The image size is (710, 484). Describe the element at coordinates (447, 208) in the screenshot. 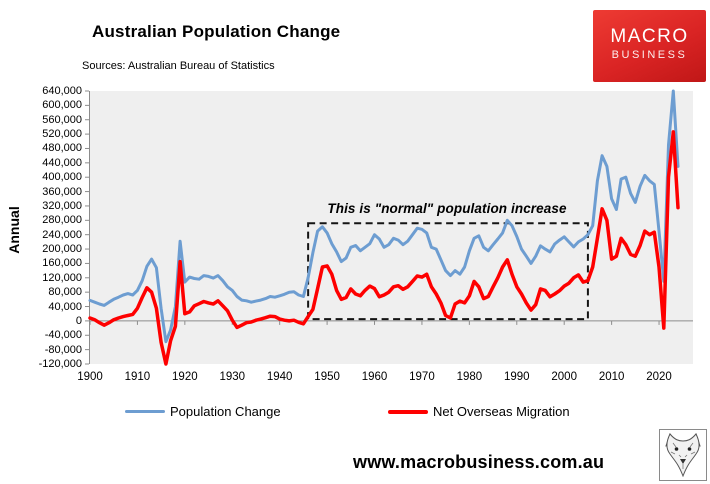

I see `annotation-text: This is "normal" population increase` at that location.